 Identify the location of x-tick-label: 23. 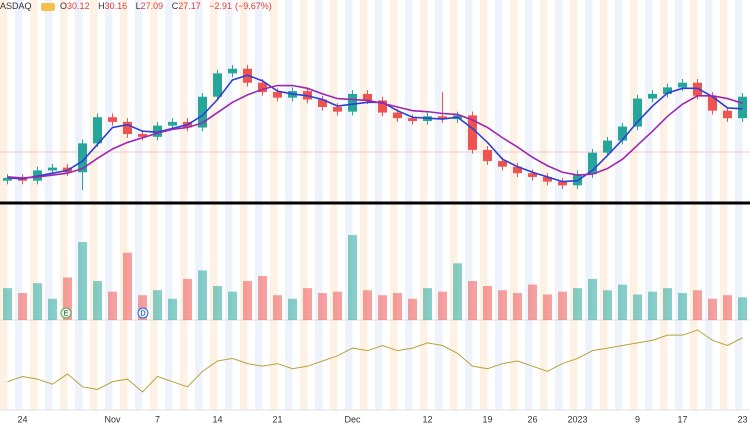
(742, 419).